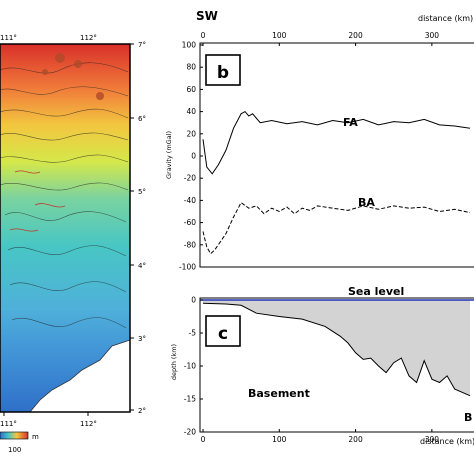  Describe the element at coordinates (142, 339) in the screenshot. I see `lat-label: 3°` at that location.